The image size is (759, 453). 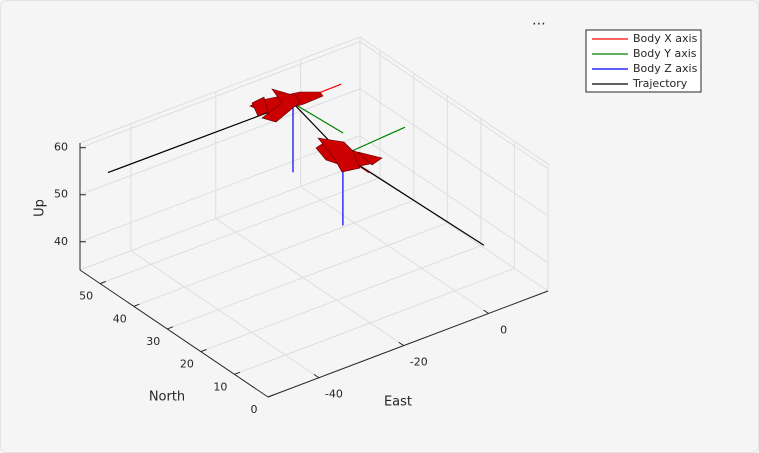 I want to click on y-axis-line, so click(x=174, y=333).